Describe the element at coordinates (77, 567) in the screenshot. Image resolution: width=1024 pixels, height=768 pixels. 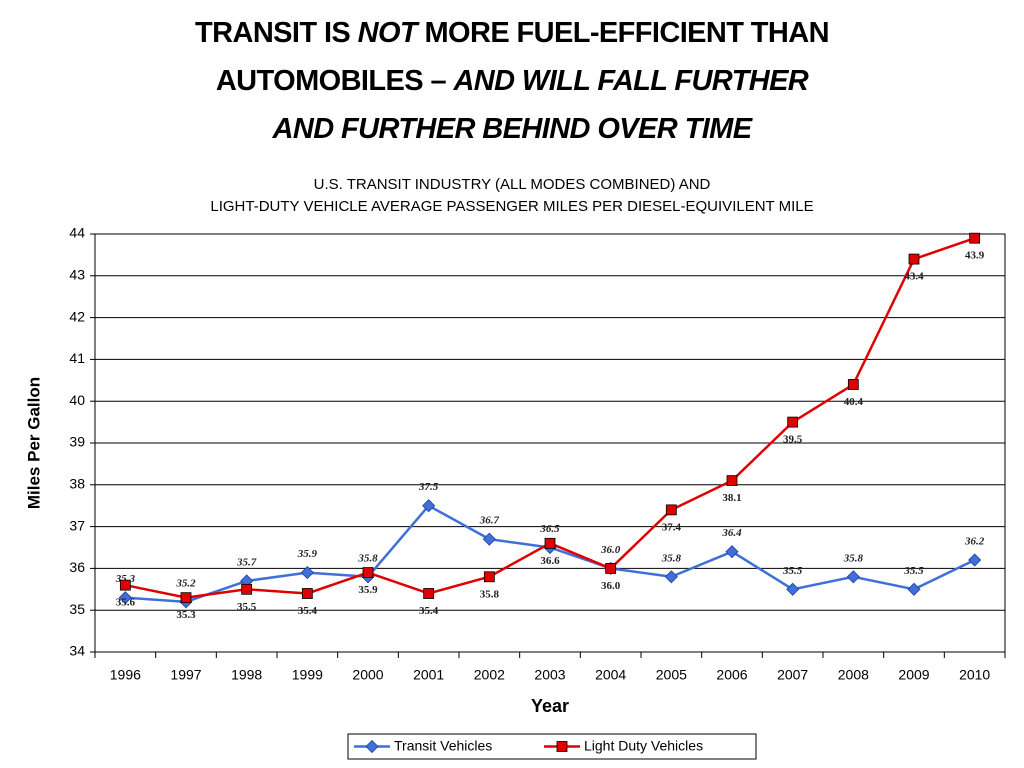
I see `y-tick-label: 36` at that location.